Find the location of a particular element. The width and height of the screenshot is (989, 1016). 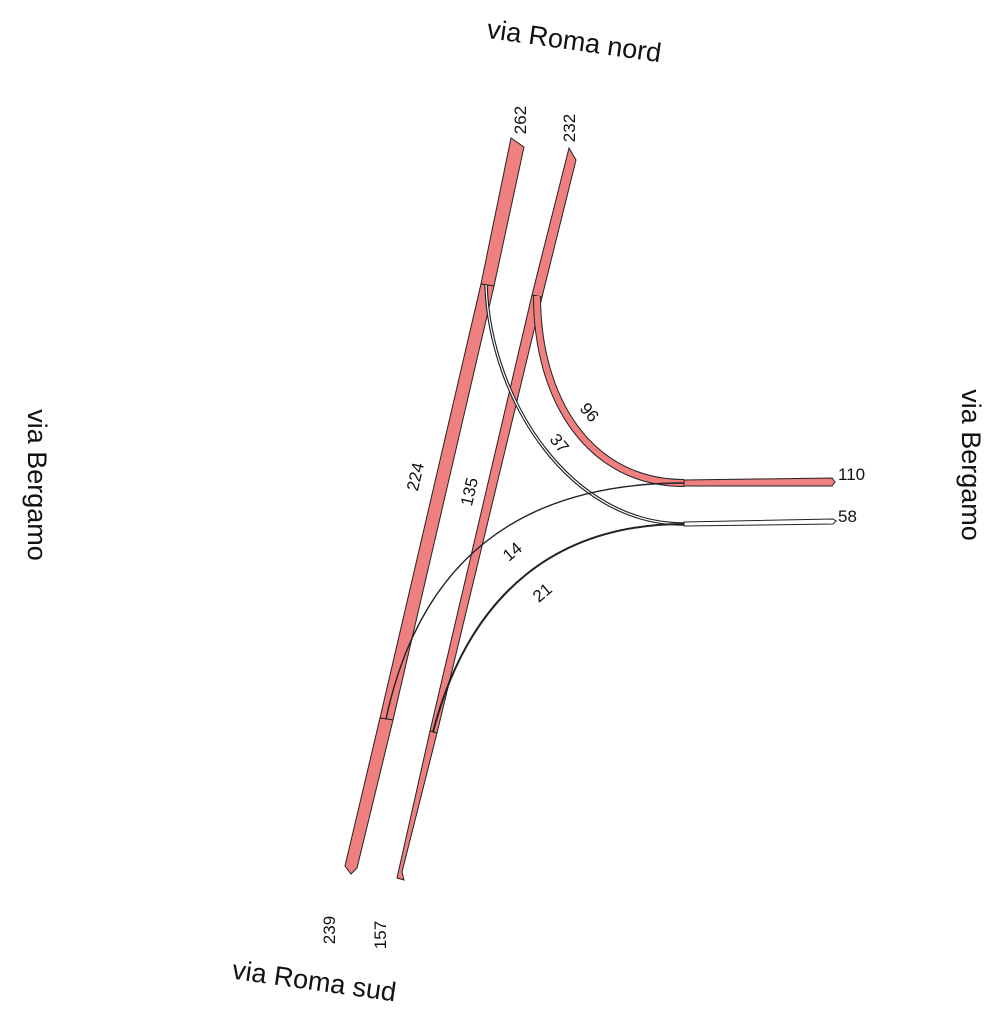

value-south-out: 239 is located at coordinates (329, 930).